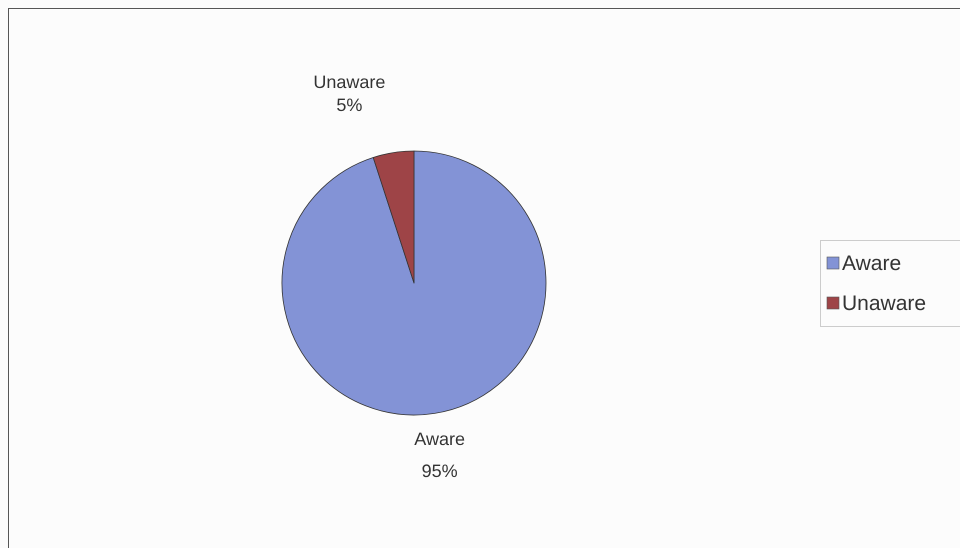  Describe the element at coordinates (349, 82) in the screenshot. I see `slice-label: Unaware` at that location.